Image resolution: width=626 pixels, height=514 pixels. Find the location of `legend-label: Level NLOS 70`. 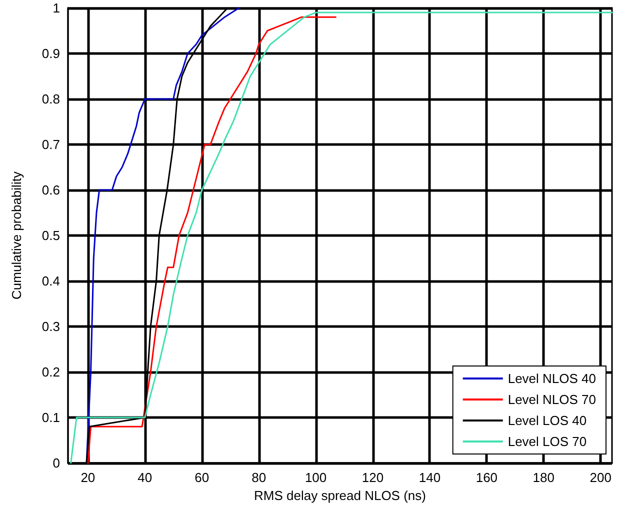

legend-label: Level NLOS 70 is located at coordinates (552, 399).